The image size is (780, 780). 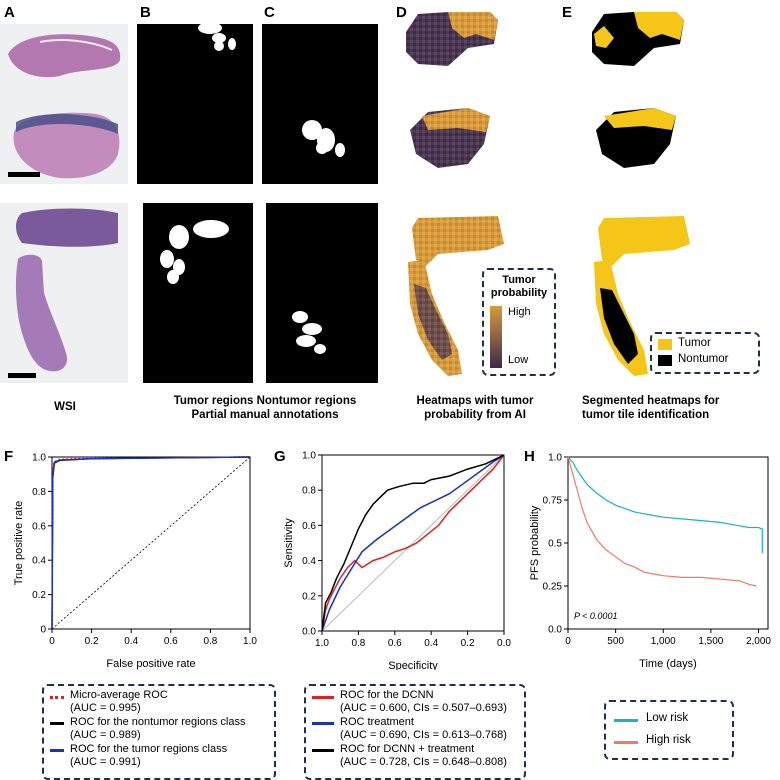 I want to click on x-tick-label: 2,000, so click(x=758, y=641).